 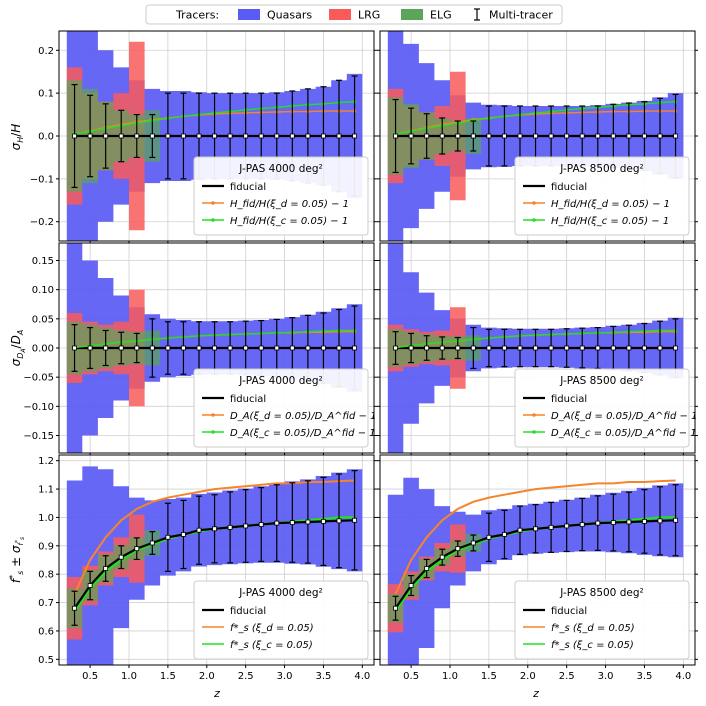 I want to click on x-tick-label: 3.0, so click(x=606, y=676).